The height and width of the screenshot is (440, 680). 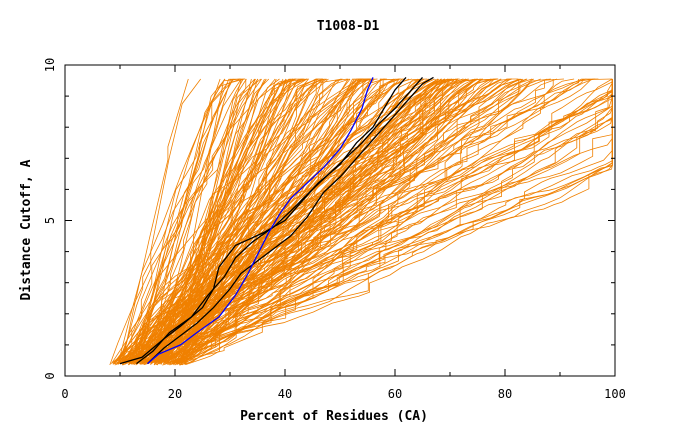 What do you see at coordinates (615, 394) in the screenshot?
I see `x-tick-label: 100` at bounding box center [615, 394].